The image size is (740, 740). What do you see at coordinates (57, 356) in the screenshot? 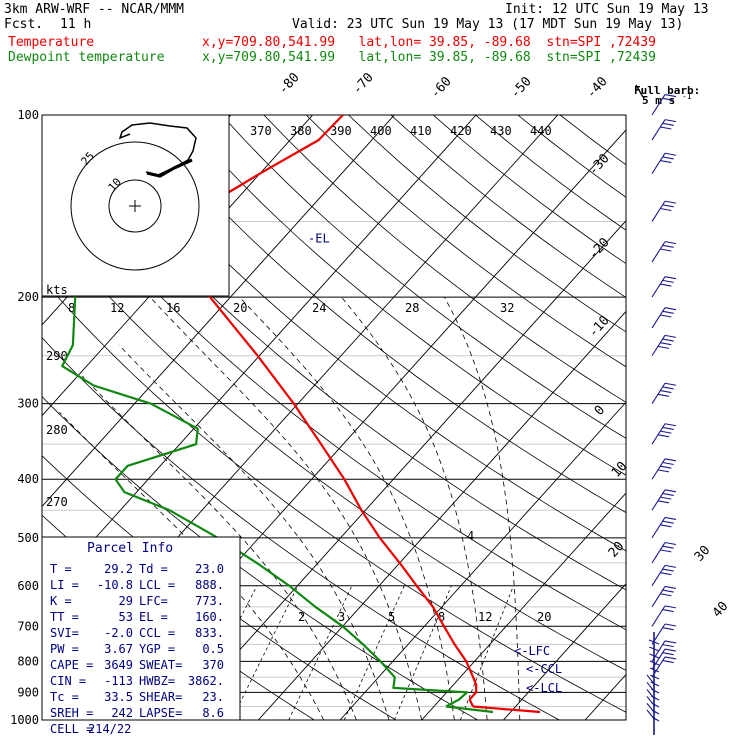
I see `theta-label: 290` at bounding box center [57, 356].